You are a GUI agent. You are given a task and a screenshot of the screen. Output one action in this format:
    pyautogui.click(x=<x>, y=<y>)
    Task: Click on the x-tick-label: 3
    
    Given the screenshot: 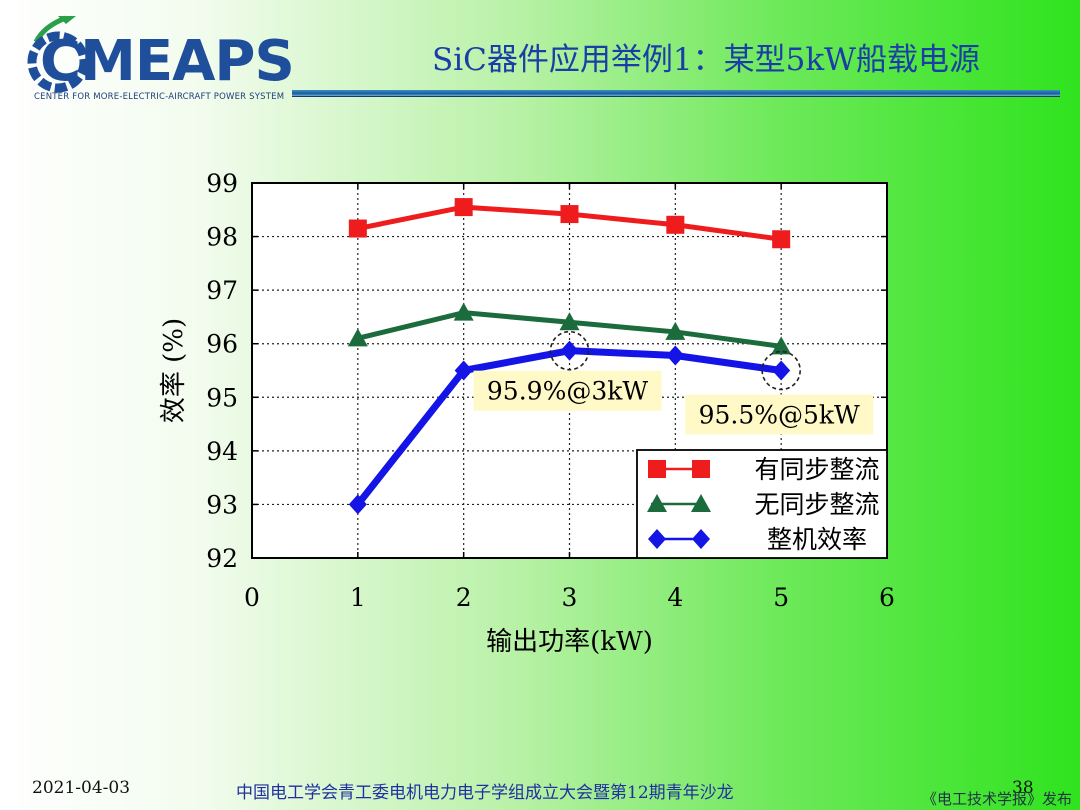 What is the action you would take?
    pyautogui.click(x=570, y=597)
    